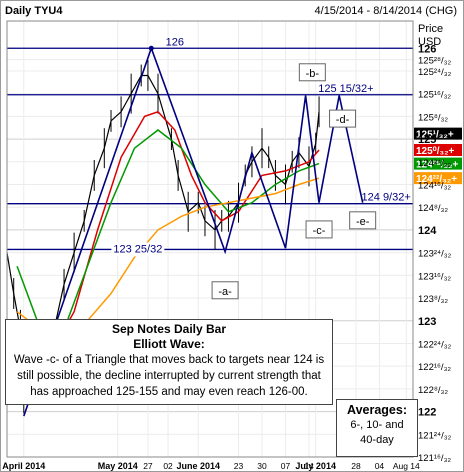  What do you see at coordinates (427, 231) in the screenshot?
I see `y-tick-label: 124` at bounding box center [427, 231].